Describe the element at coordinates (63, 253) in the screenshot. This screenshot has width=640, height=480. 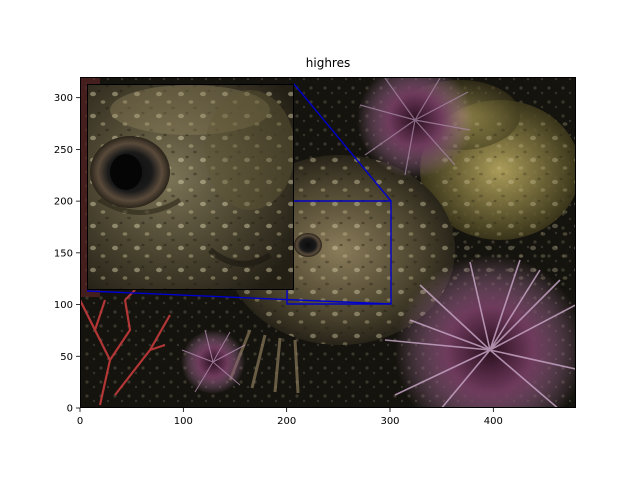
I see `y-tick-label: 150` at that location.